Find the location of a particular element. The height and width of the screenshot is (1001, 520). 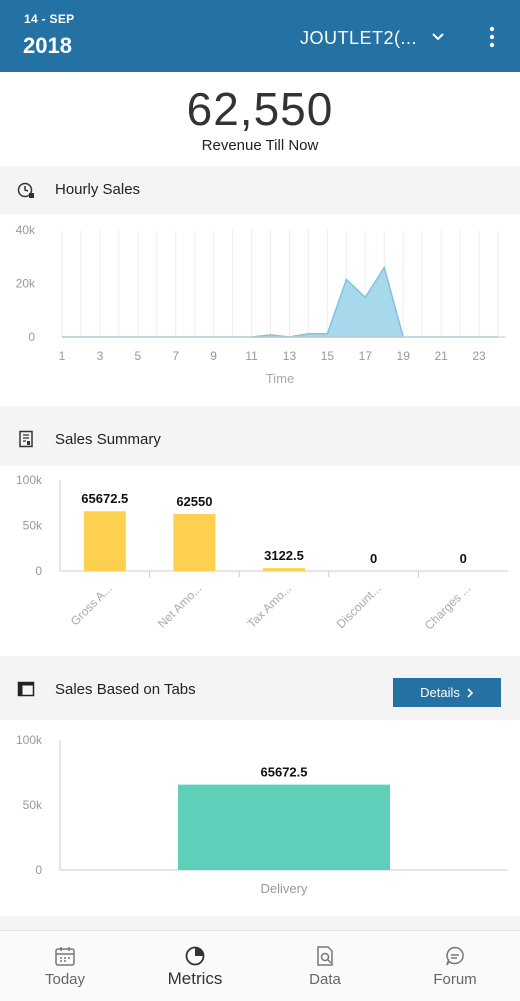

x-tick-label: 1 is located at coordinates (62, 356).